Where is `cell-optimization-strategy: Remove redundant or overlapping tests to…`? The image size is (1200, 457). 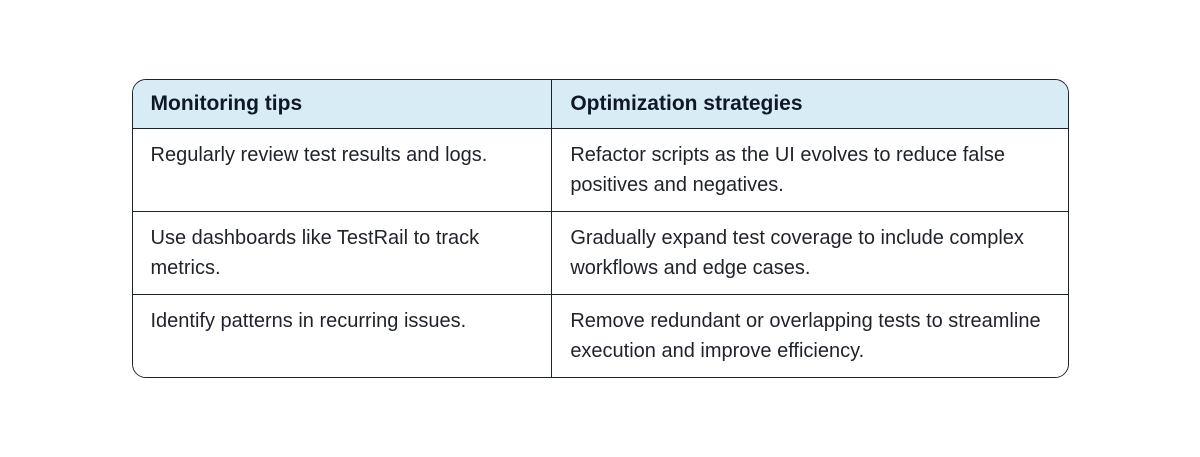 cell-optimization-strategy: Remove redundant or overlapping tests to… is located at coordinates (810, 336).